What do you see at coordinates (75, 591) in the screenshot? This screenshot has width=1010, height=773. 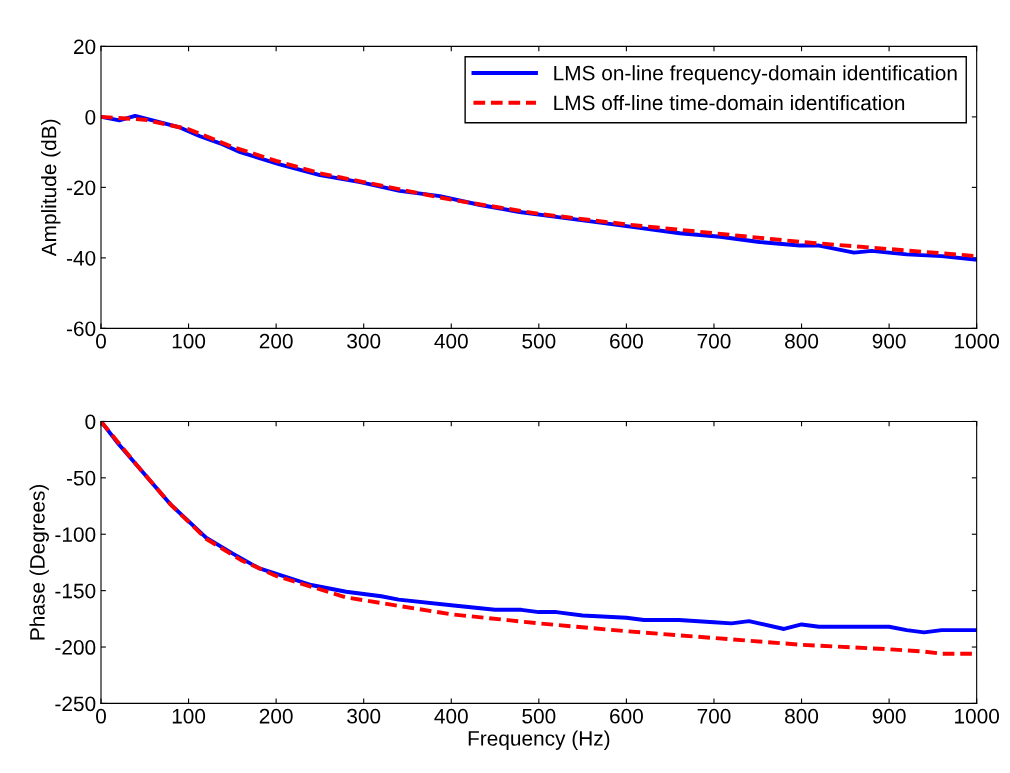 I see `y-tick-label: -150` at bounding box center [75, 591].